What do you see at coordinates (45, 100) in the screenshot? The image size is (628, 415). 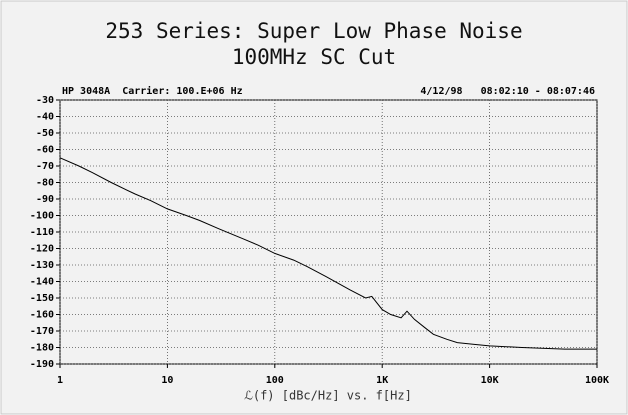 I see `y-tick-label: -30` at bounding box center [45, 100].